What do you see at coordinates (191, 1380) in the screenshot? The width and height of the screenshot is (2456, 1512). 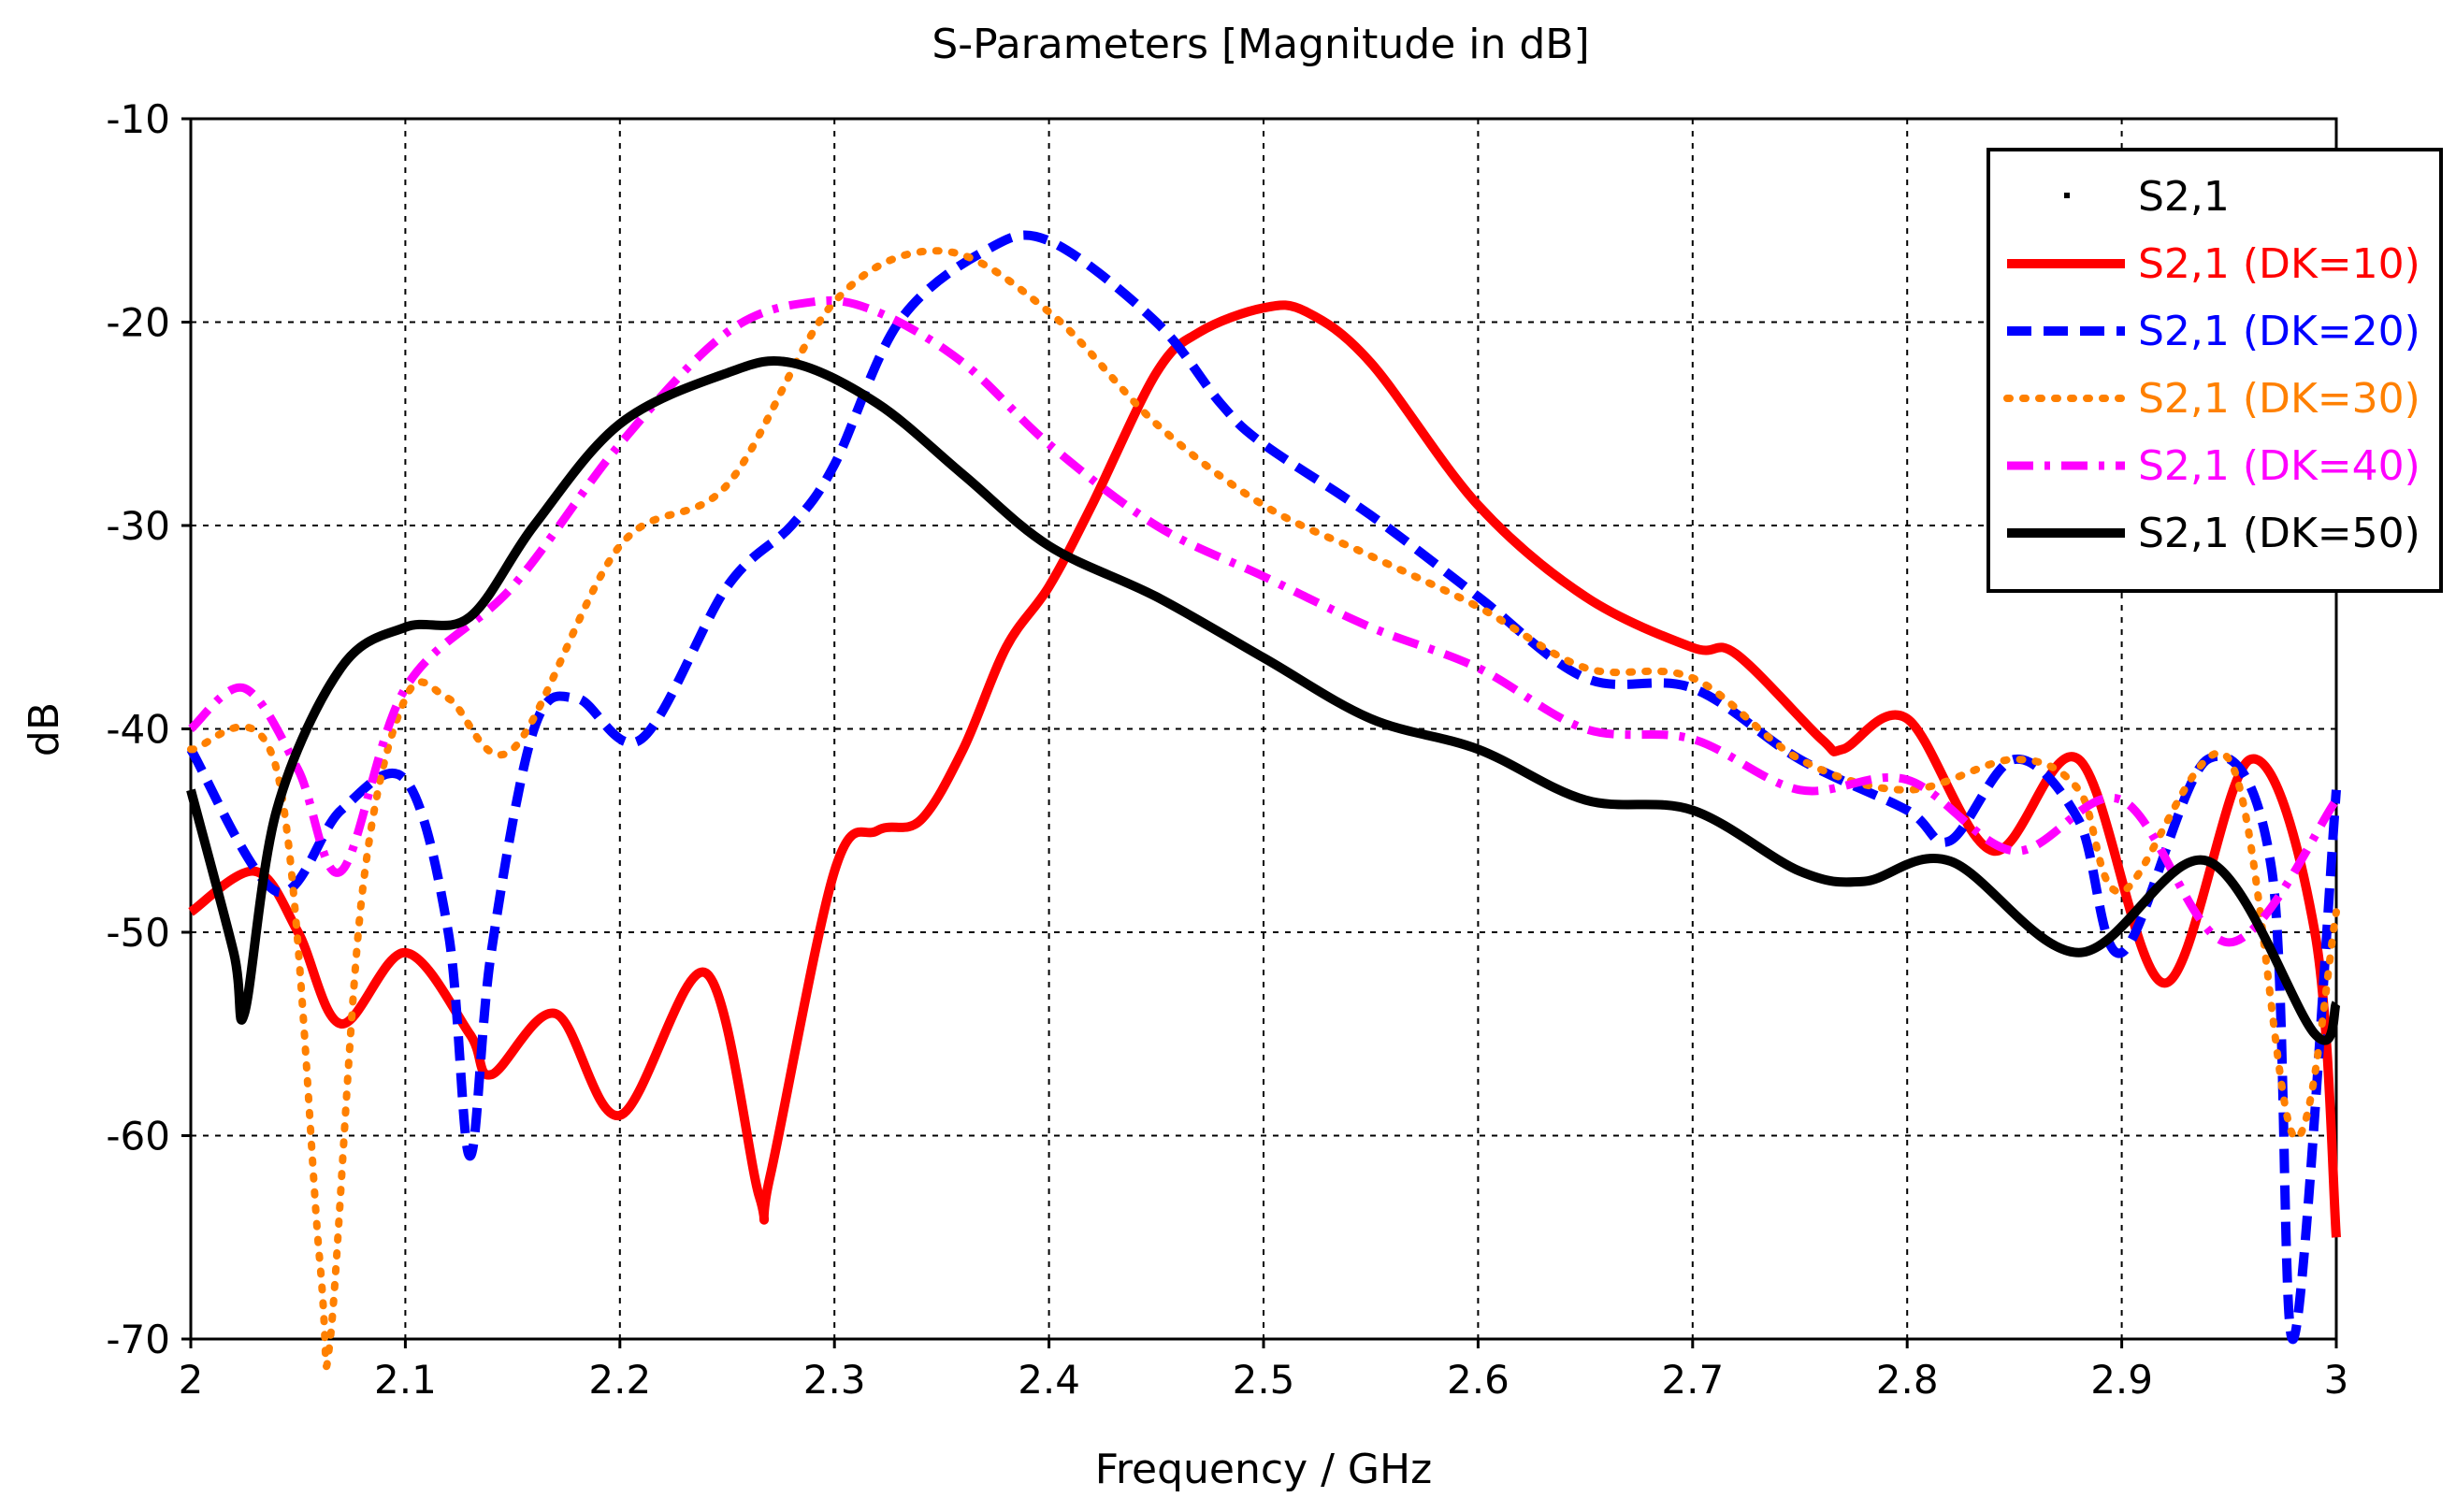 I see `x-tick-label: 2` at bounding box center [191, 1380].